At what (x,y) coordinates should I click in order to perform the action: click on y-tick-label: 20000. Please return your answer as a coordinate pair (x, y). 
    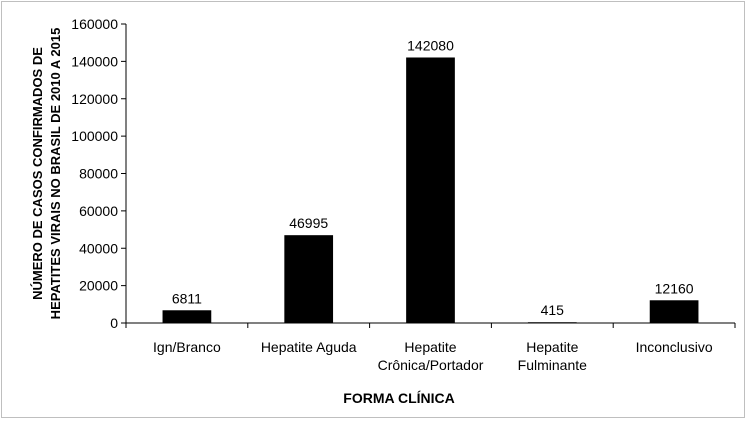
    Looking at the image, I should click on (98, 286).